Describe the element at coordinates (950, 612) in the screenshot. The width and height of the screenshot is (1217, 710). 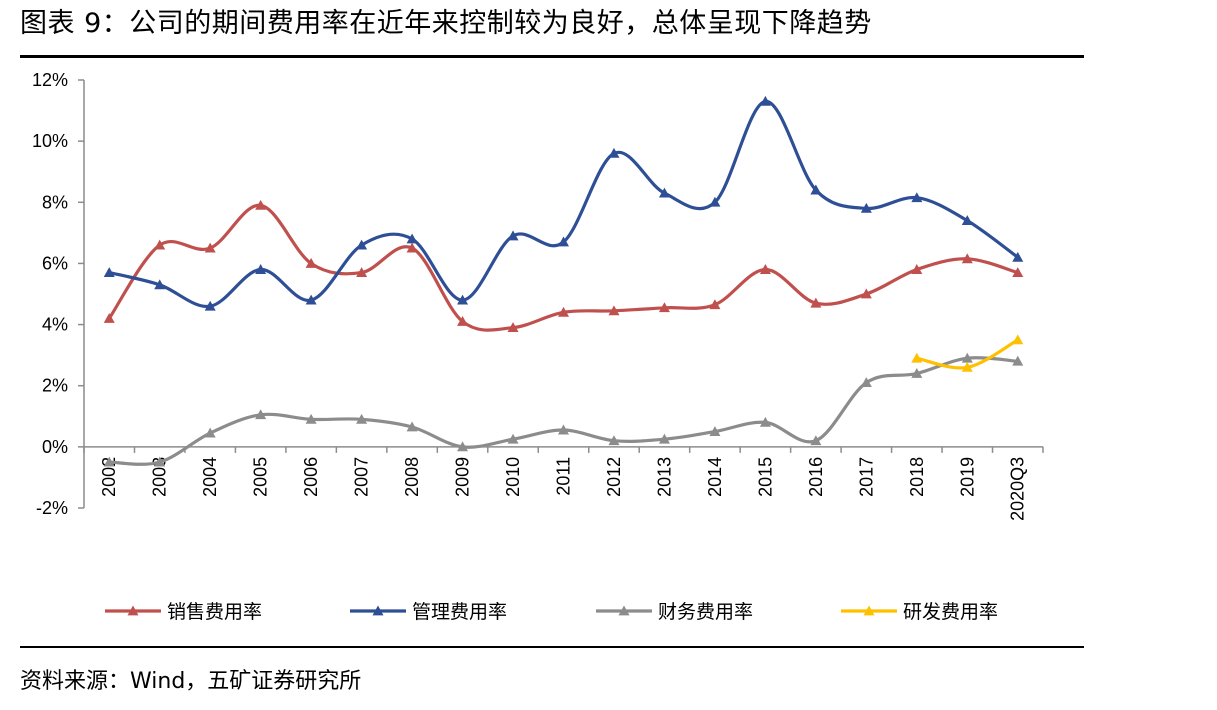
I see `legend-label: 研发费用率` at that location.